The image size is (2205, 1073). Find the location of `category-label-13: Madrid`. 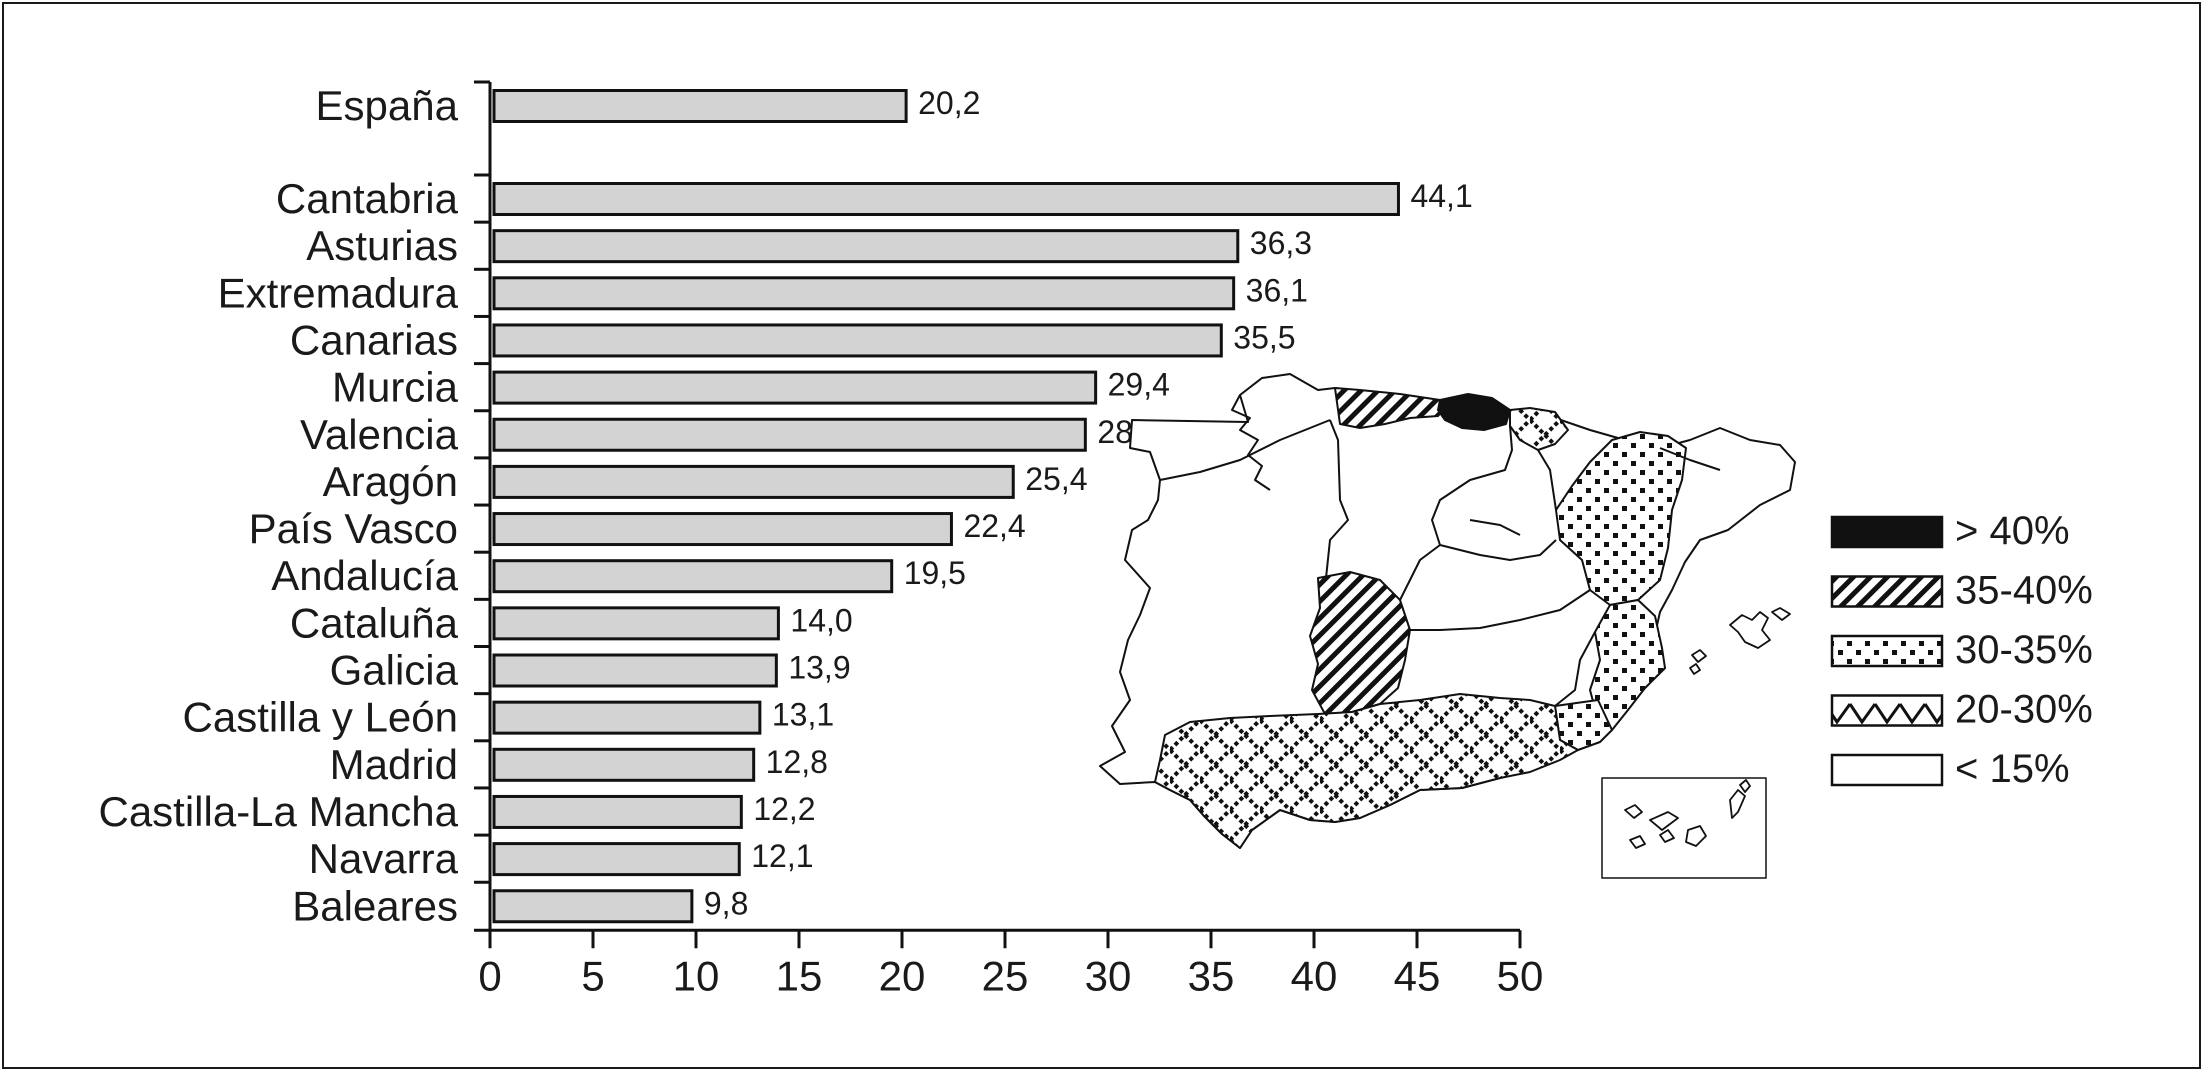

category-label-13: Madrid is located at coordinates (394, 764).